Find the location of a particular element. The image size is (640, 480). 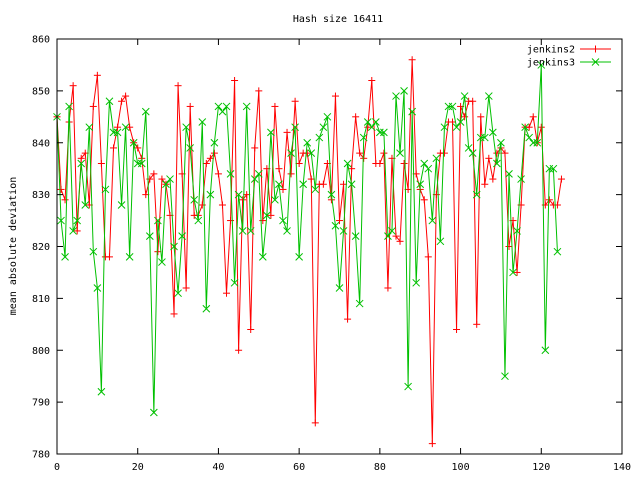

chart-title: Hash size 16411 is located at coordinates (338, 19).